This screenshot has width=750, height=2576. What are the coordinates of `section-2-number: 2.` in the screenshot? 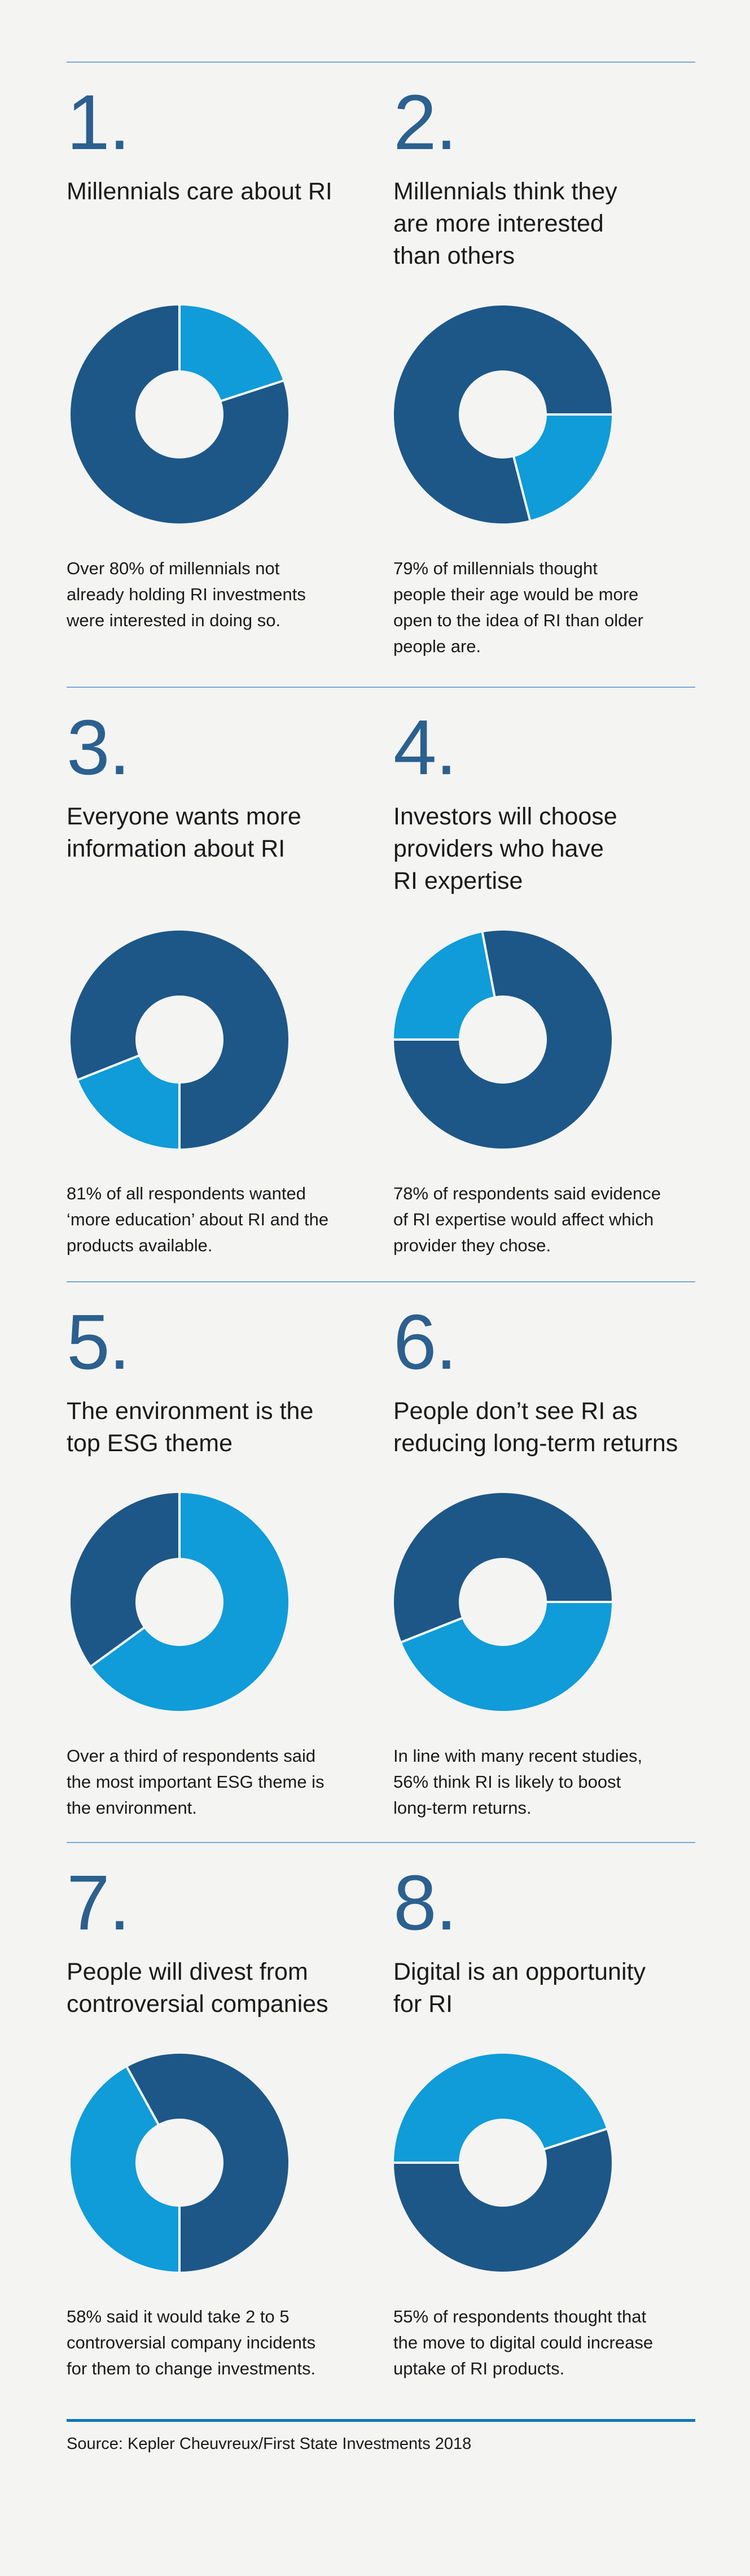 It's located at (425, 123).